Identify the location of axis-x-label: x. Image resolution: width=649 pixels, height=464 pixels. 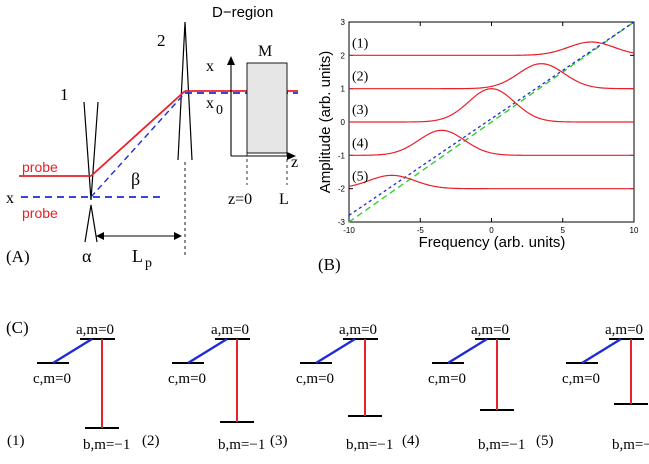
(210, 66).